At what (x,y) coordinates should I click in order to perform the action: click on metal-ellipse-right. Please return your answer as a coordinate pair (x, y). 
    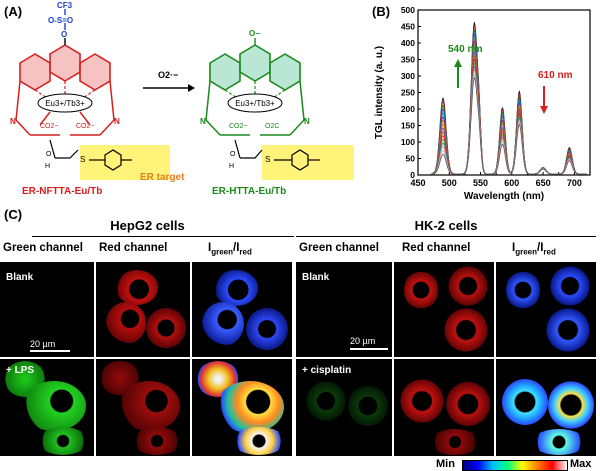
    Looking at the image, I should click on (255, 103).